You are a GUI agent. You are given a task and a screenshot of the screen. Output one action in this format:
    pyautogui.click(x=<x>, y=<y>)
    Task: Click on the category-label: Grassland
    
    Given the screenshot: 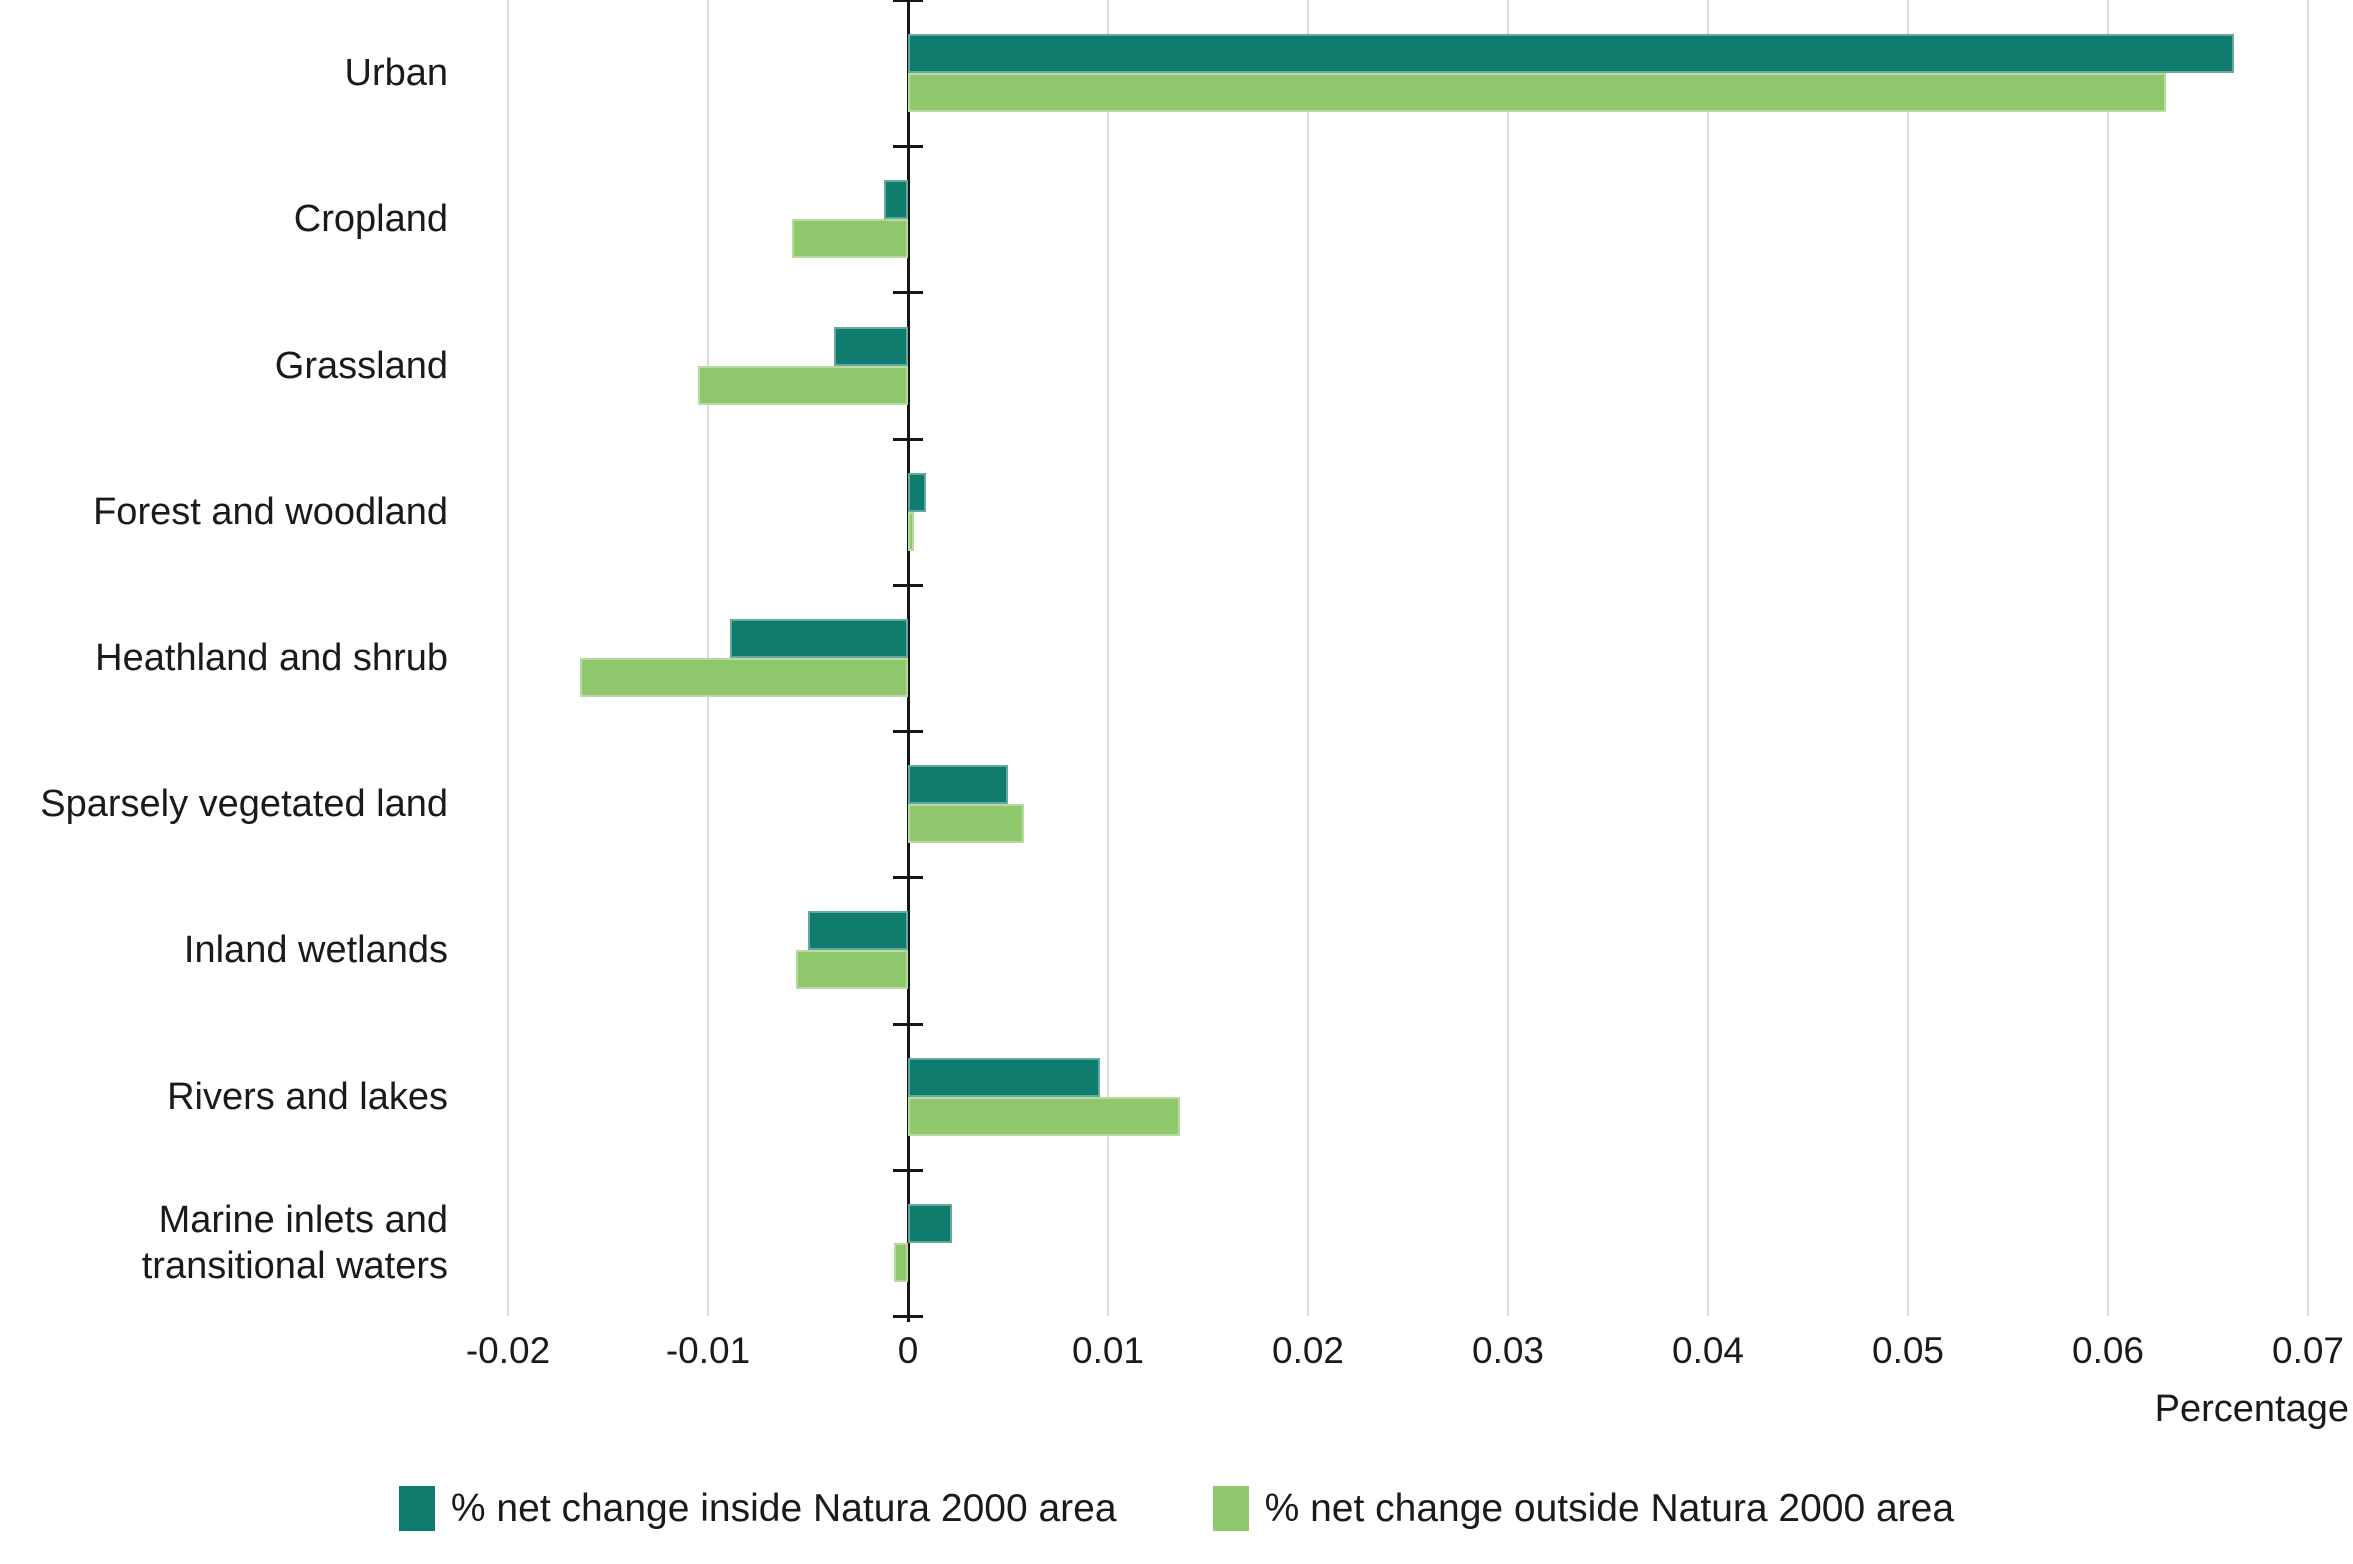 What is the action you would take?
    pyautogui.click(x=361, y=365)
    